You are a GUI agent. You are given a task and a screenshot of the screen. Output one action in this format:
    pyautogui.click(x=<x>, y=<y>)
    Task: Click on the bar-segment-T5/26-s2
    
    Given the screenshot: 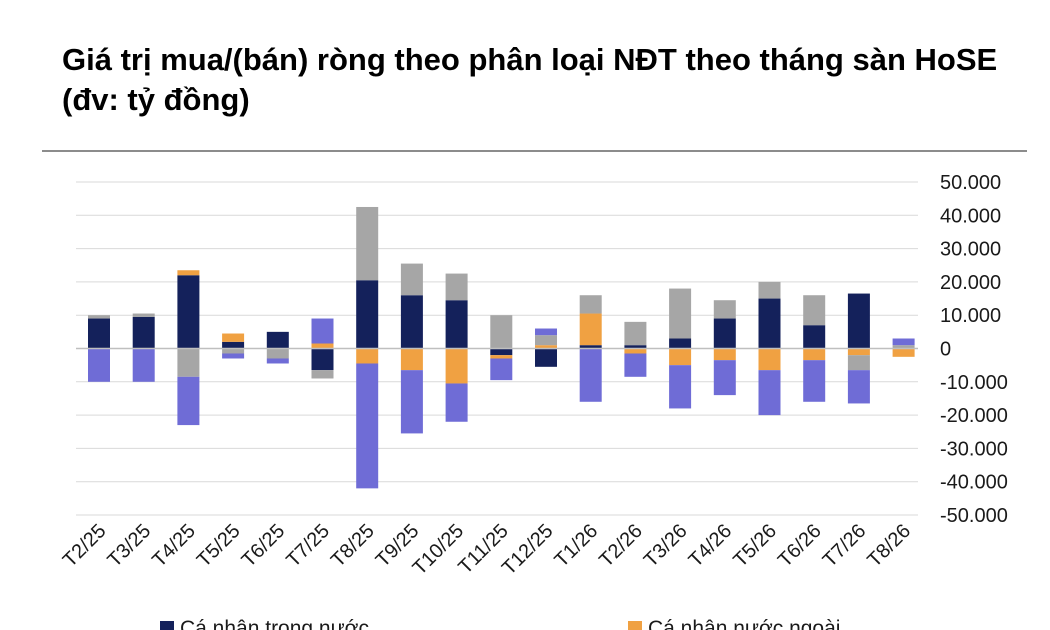 What is the action you would take?
    pyautogui.click(x=769, y=290)
    